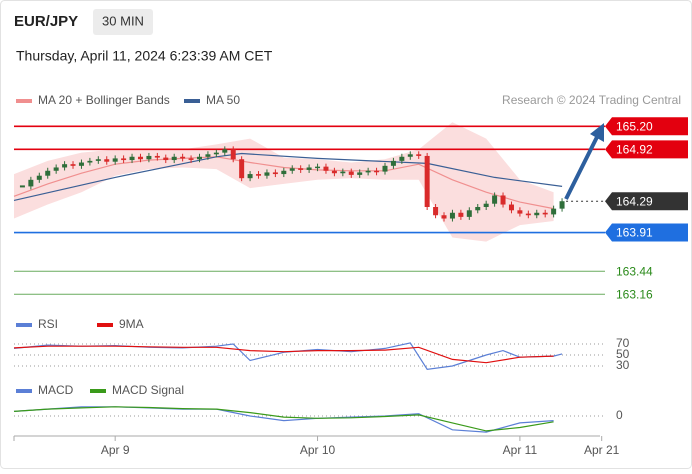 This screenshot has width=692, height=474. I want to click on legend-label: MA 20 + Bollinger Bands, so click(104, 100).